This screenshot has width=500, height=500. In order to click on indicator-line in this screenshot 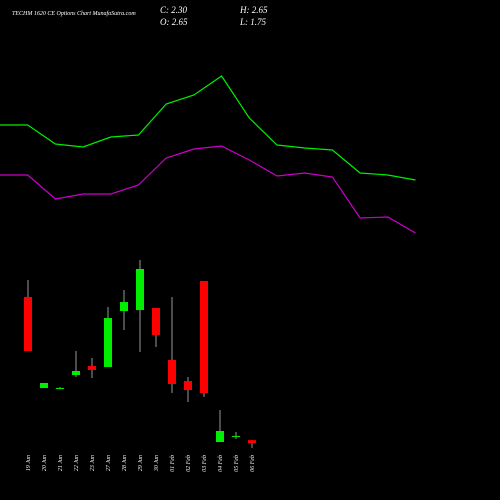, I will do `click(208, 189)`.